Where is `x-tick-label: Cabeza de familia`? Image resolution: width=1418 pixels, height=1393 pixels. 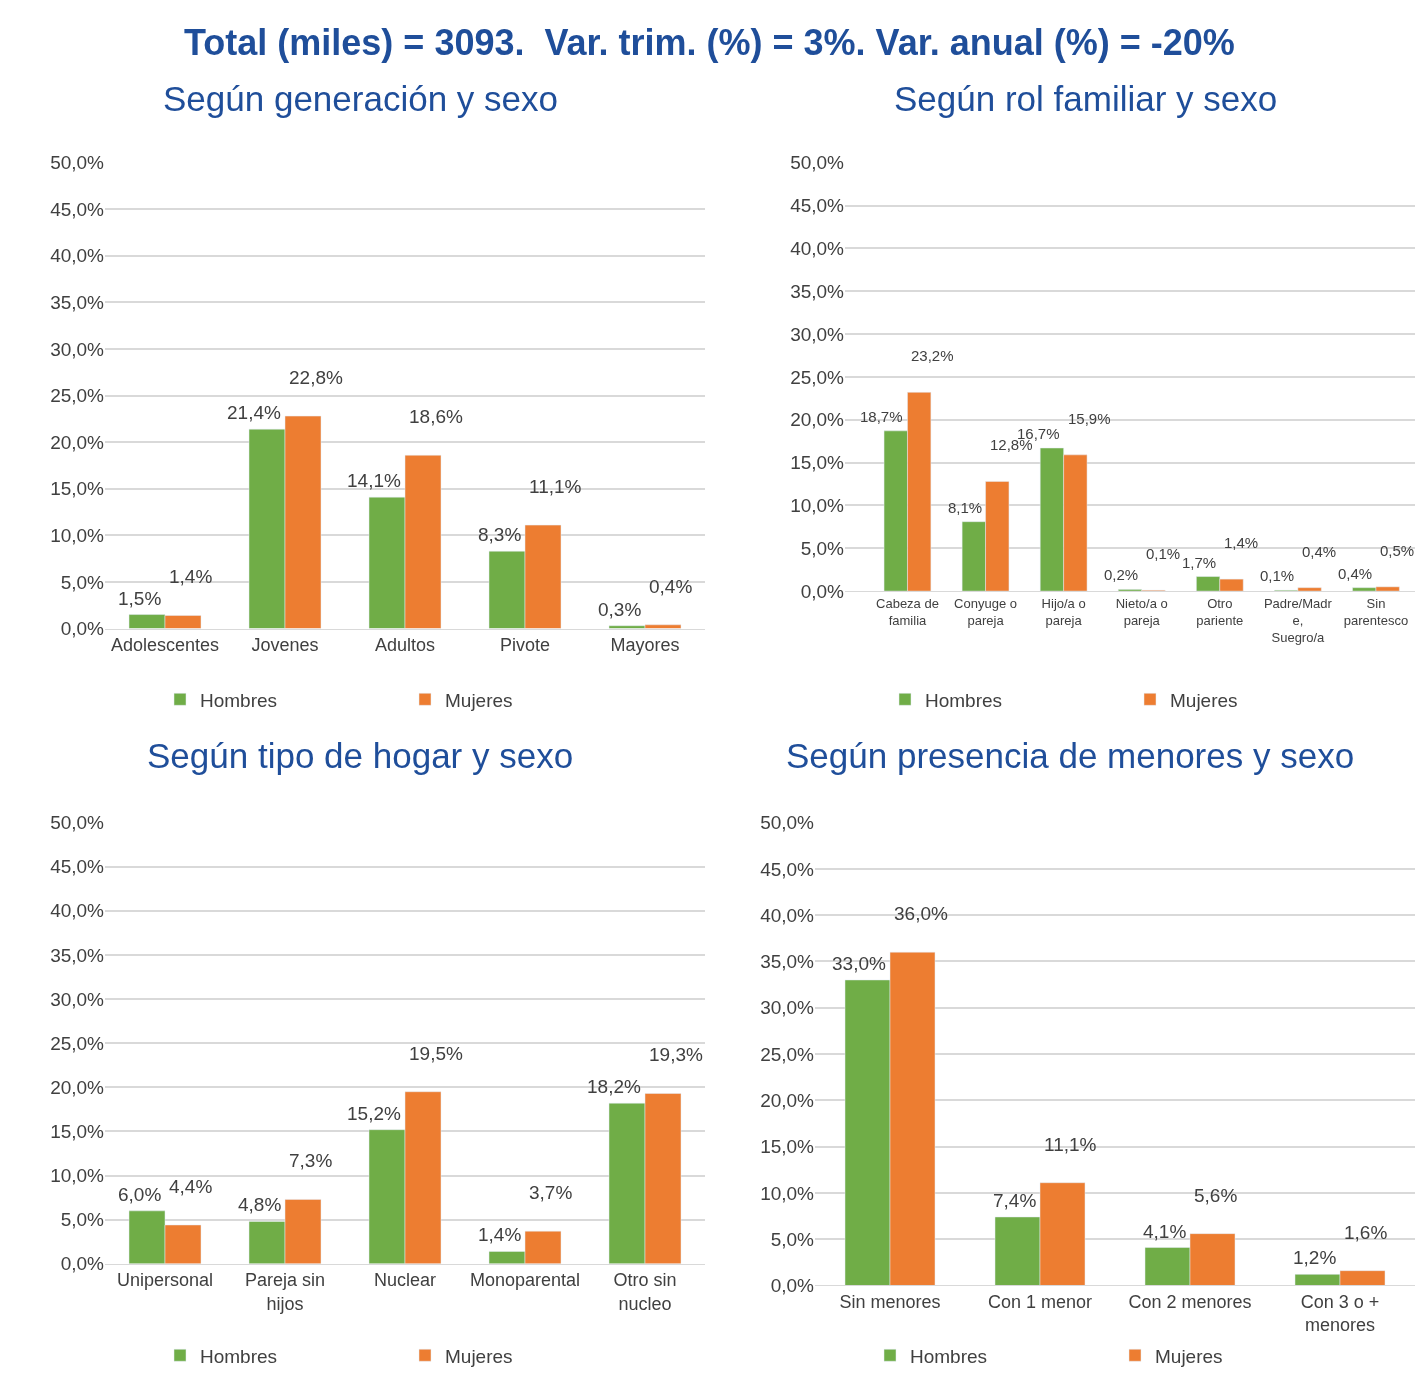 x-tick-label: Cabeza de familia is located at coordinates (907, 611).